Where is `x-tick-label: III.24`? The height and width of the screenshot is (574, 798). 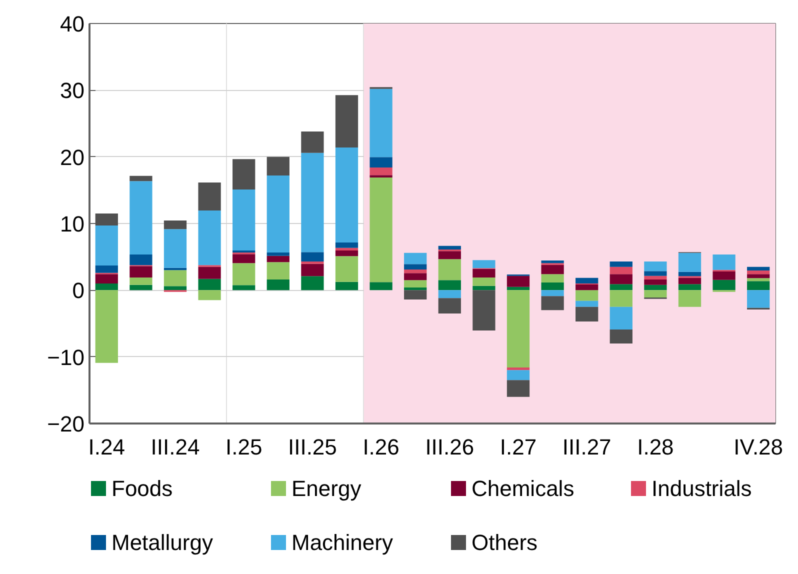 x-tick-label: III.24 is located at coordinates (175, 447).